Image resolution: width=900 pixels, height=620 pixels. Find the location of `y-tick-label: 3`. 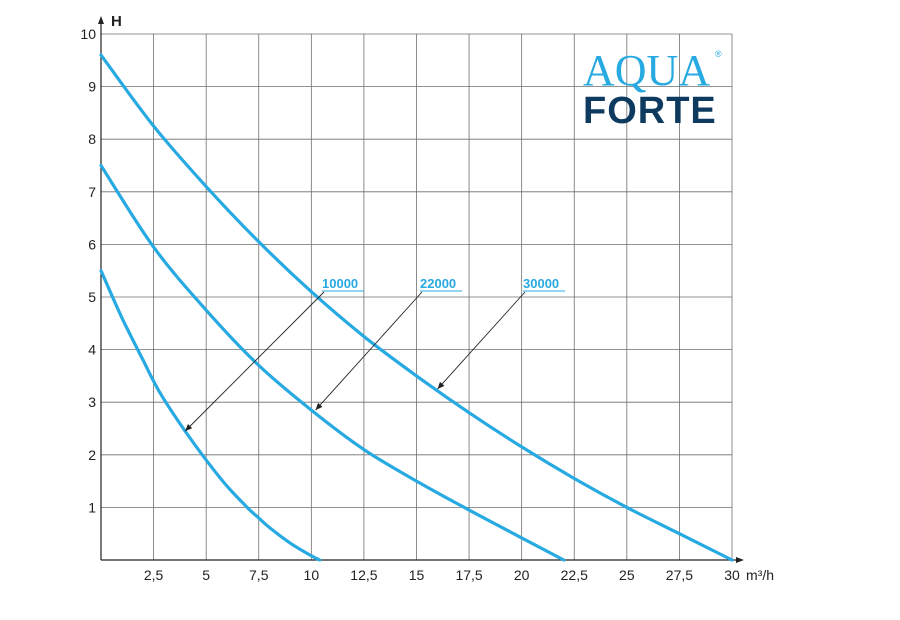

y-tick-label: 3 is located at coordinates (92, 402).